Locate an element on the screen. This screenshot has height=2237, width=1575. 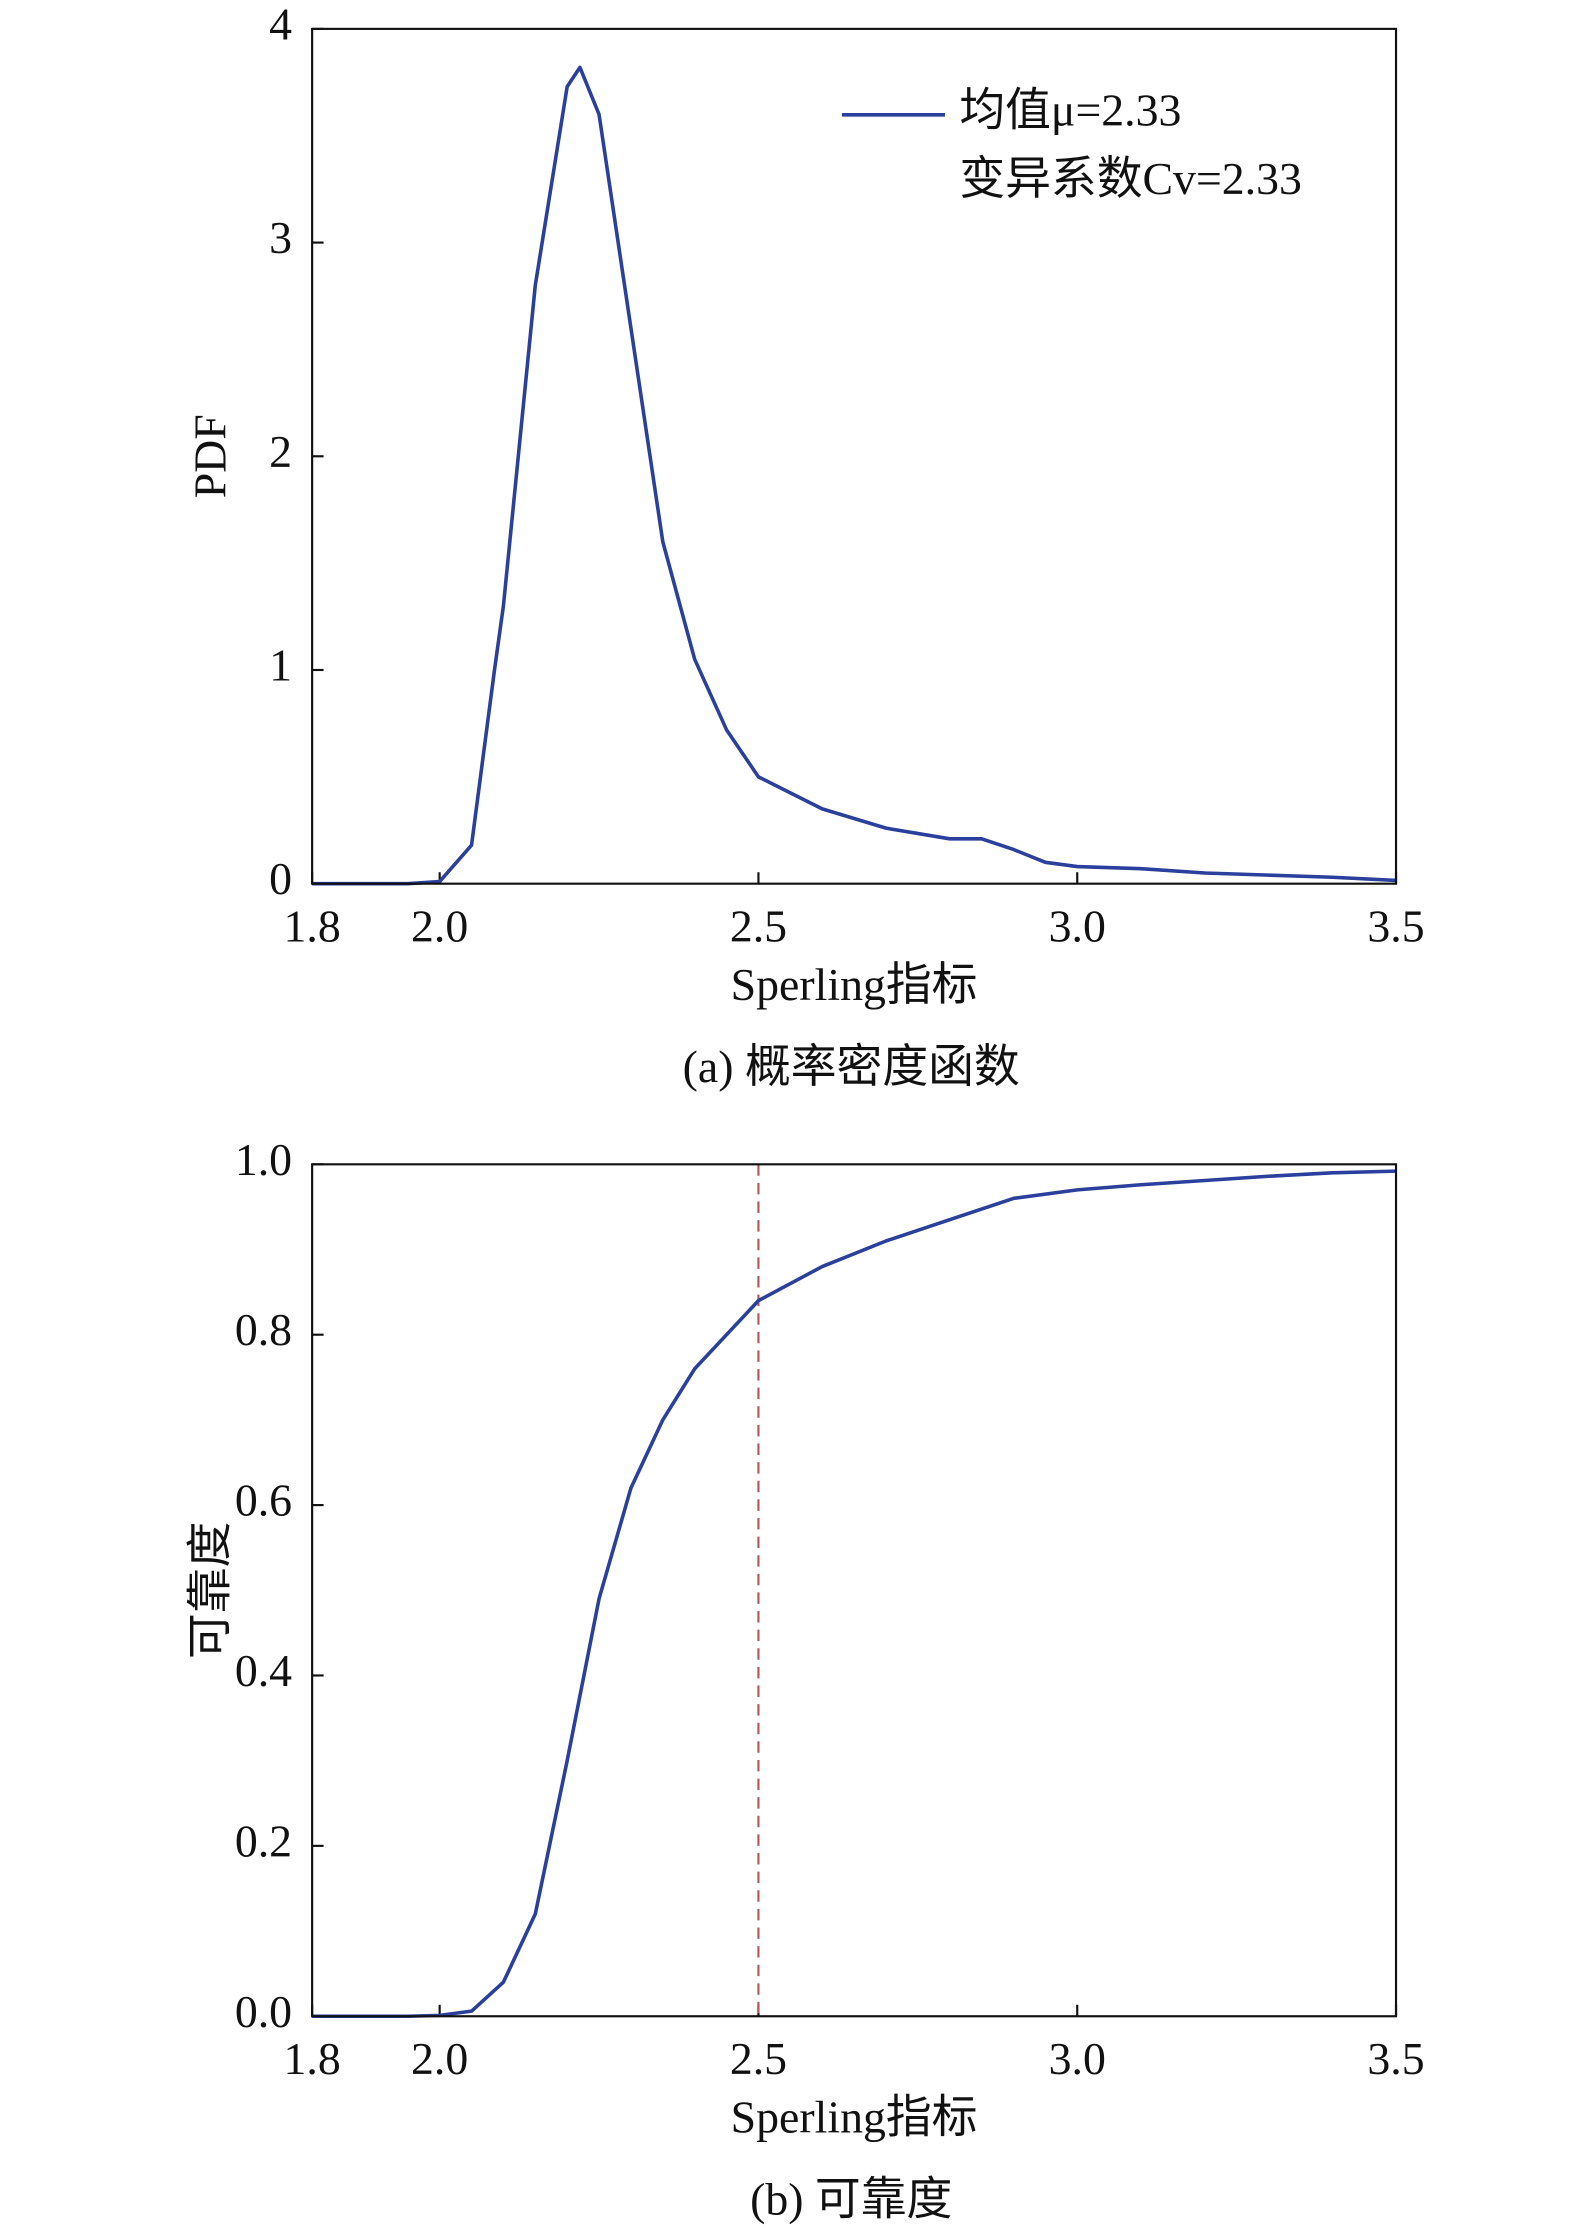
y-tick-label: 0.2 is located at coordinates (263, 1840).